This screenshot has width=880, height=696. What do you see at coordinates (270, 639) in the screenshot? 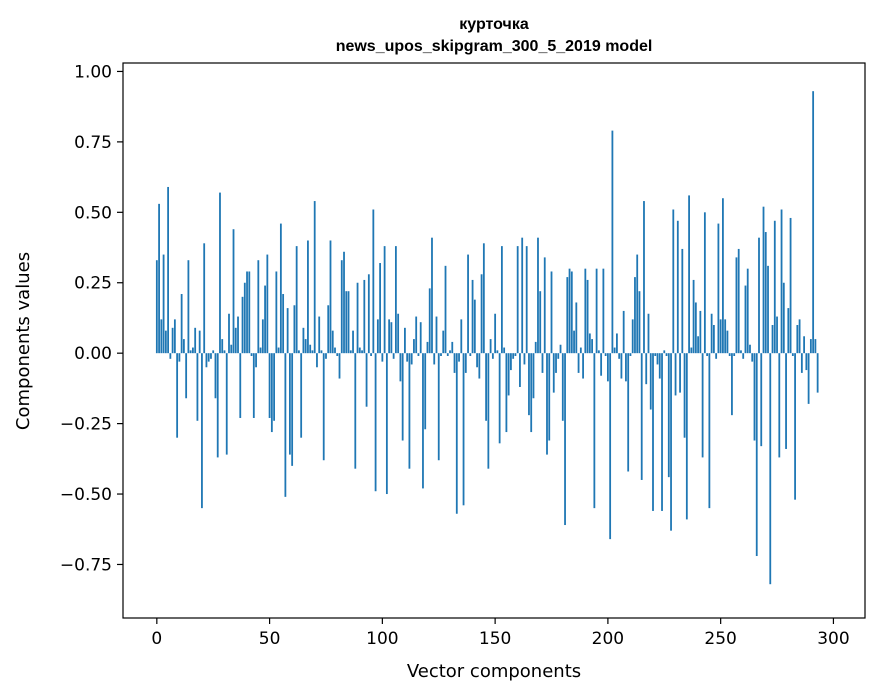
I see `x-tick-label: 50` at bounding box center [270, 639].